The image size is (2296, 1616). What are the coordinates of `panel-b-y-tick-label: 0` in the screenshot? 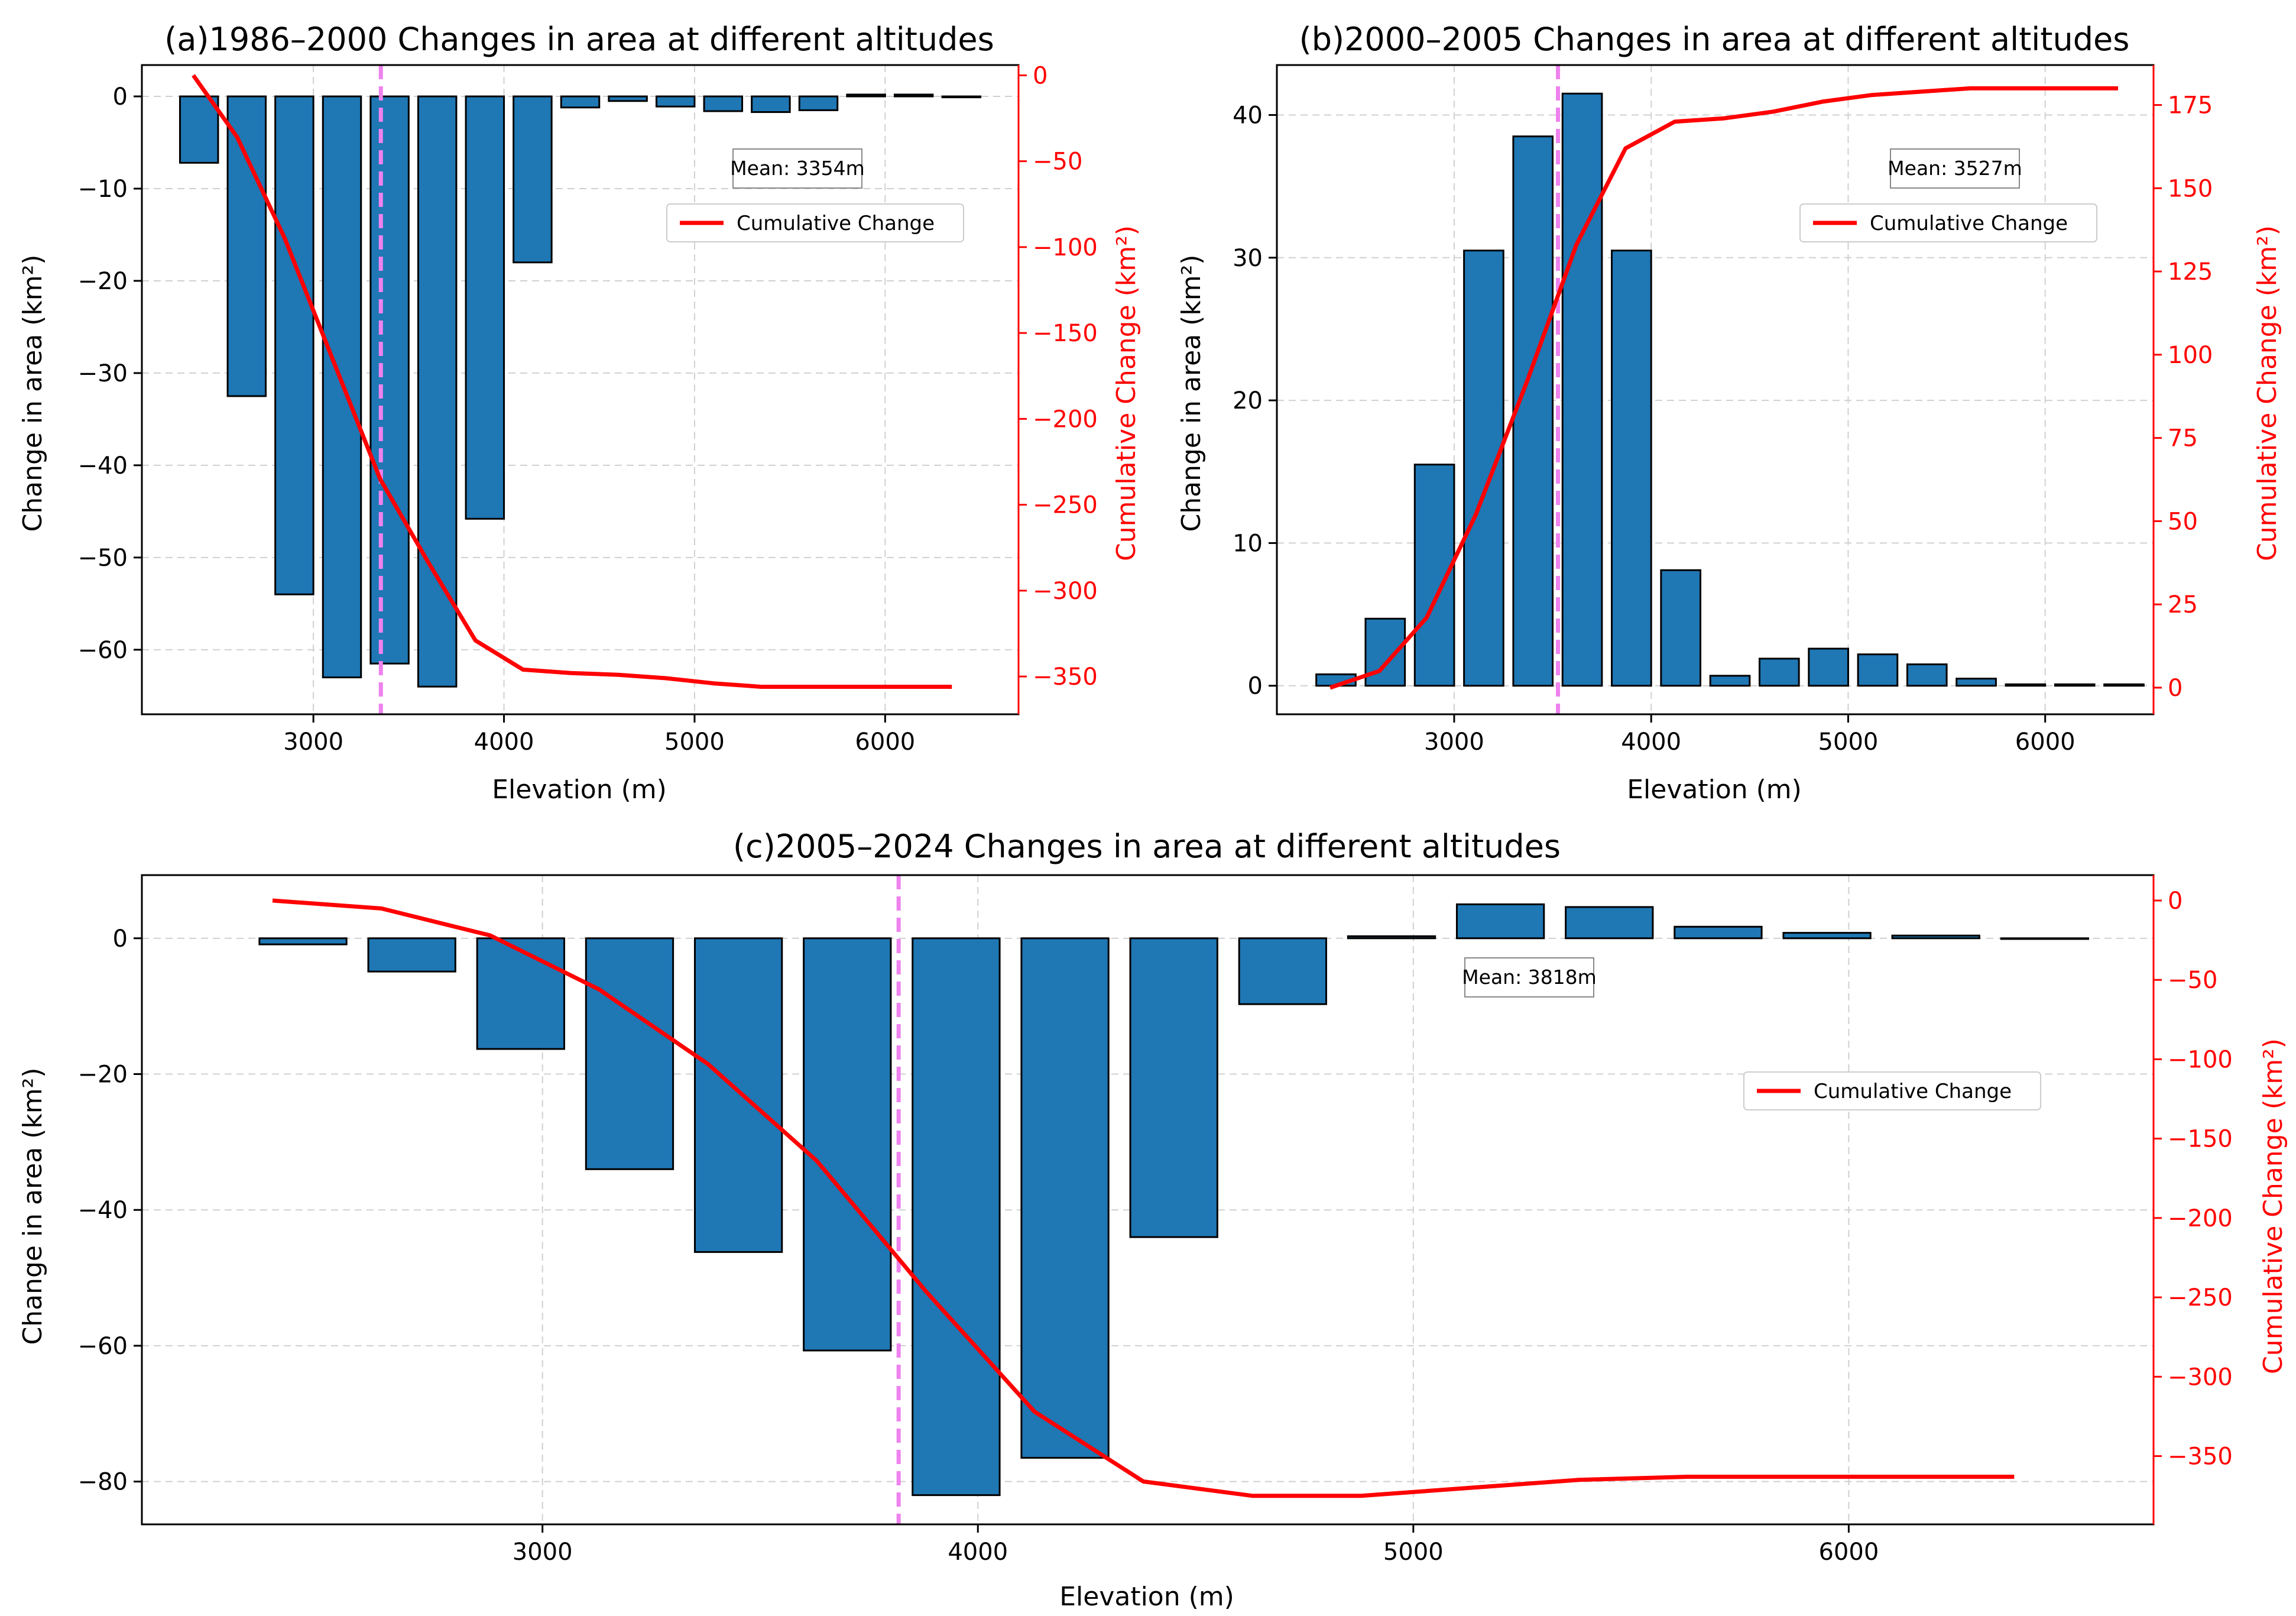 It's located at (1255, 686).